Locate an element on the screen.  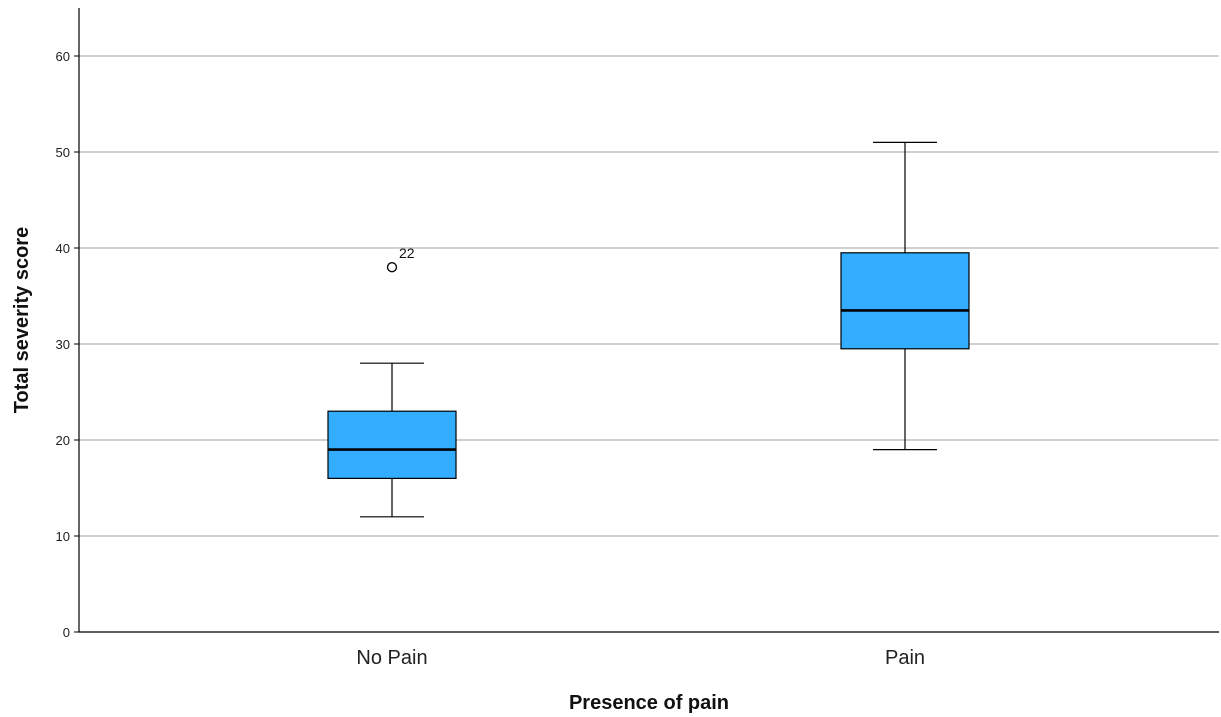
iqr-box-pain is located at coordinates (905, 301).